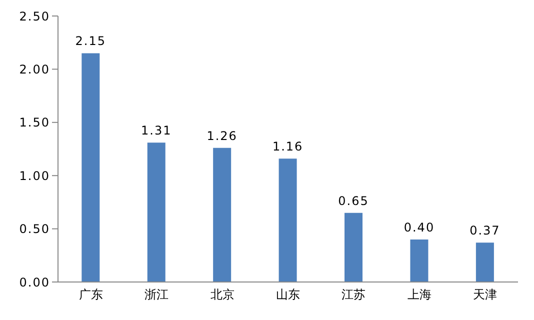 The width and height of the screenshot is (534, 320). I want to click on data-label: 0.37, so click(485, 231).